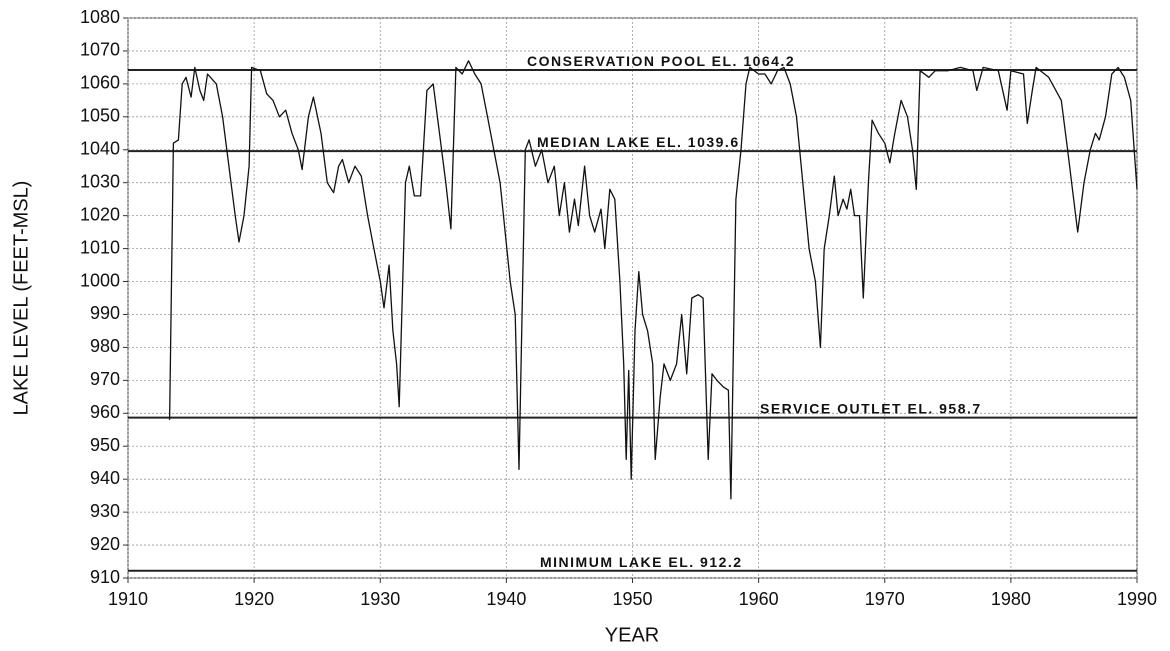  I want to click on y-tick-label: 1060, so click(100, 83).